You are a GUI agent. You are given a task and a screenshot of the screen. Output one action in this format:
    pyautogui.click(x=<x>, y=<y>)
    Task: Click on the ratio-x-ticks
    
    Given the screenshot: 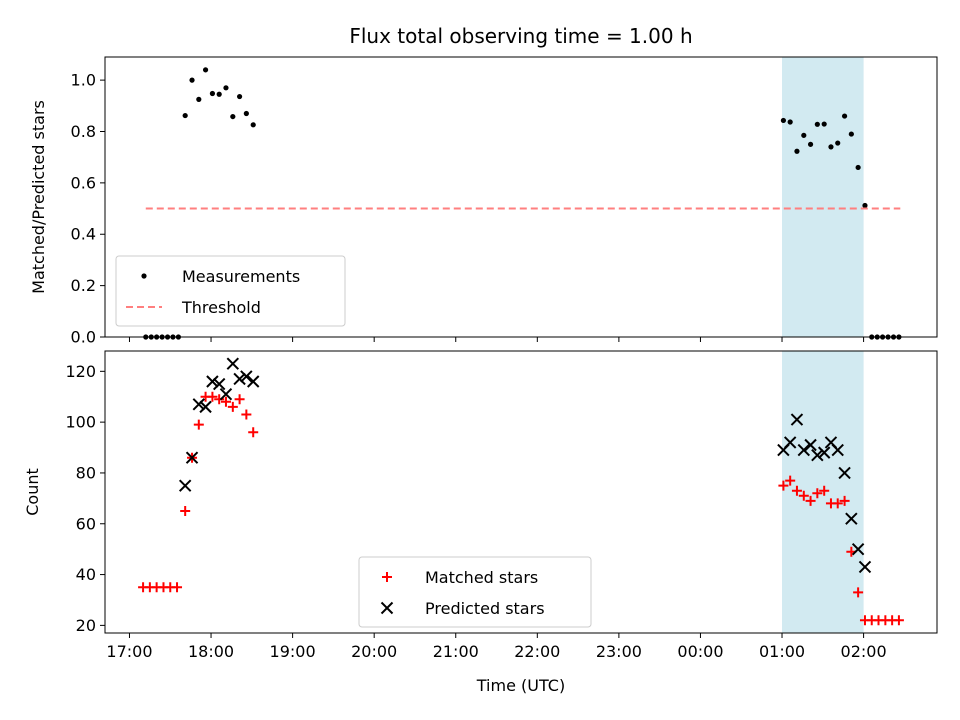 What is the action you would take?
    pyautogui.click(x=496, y=339)
    